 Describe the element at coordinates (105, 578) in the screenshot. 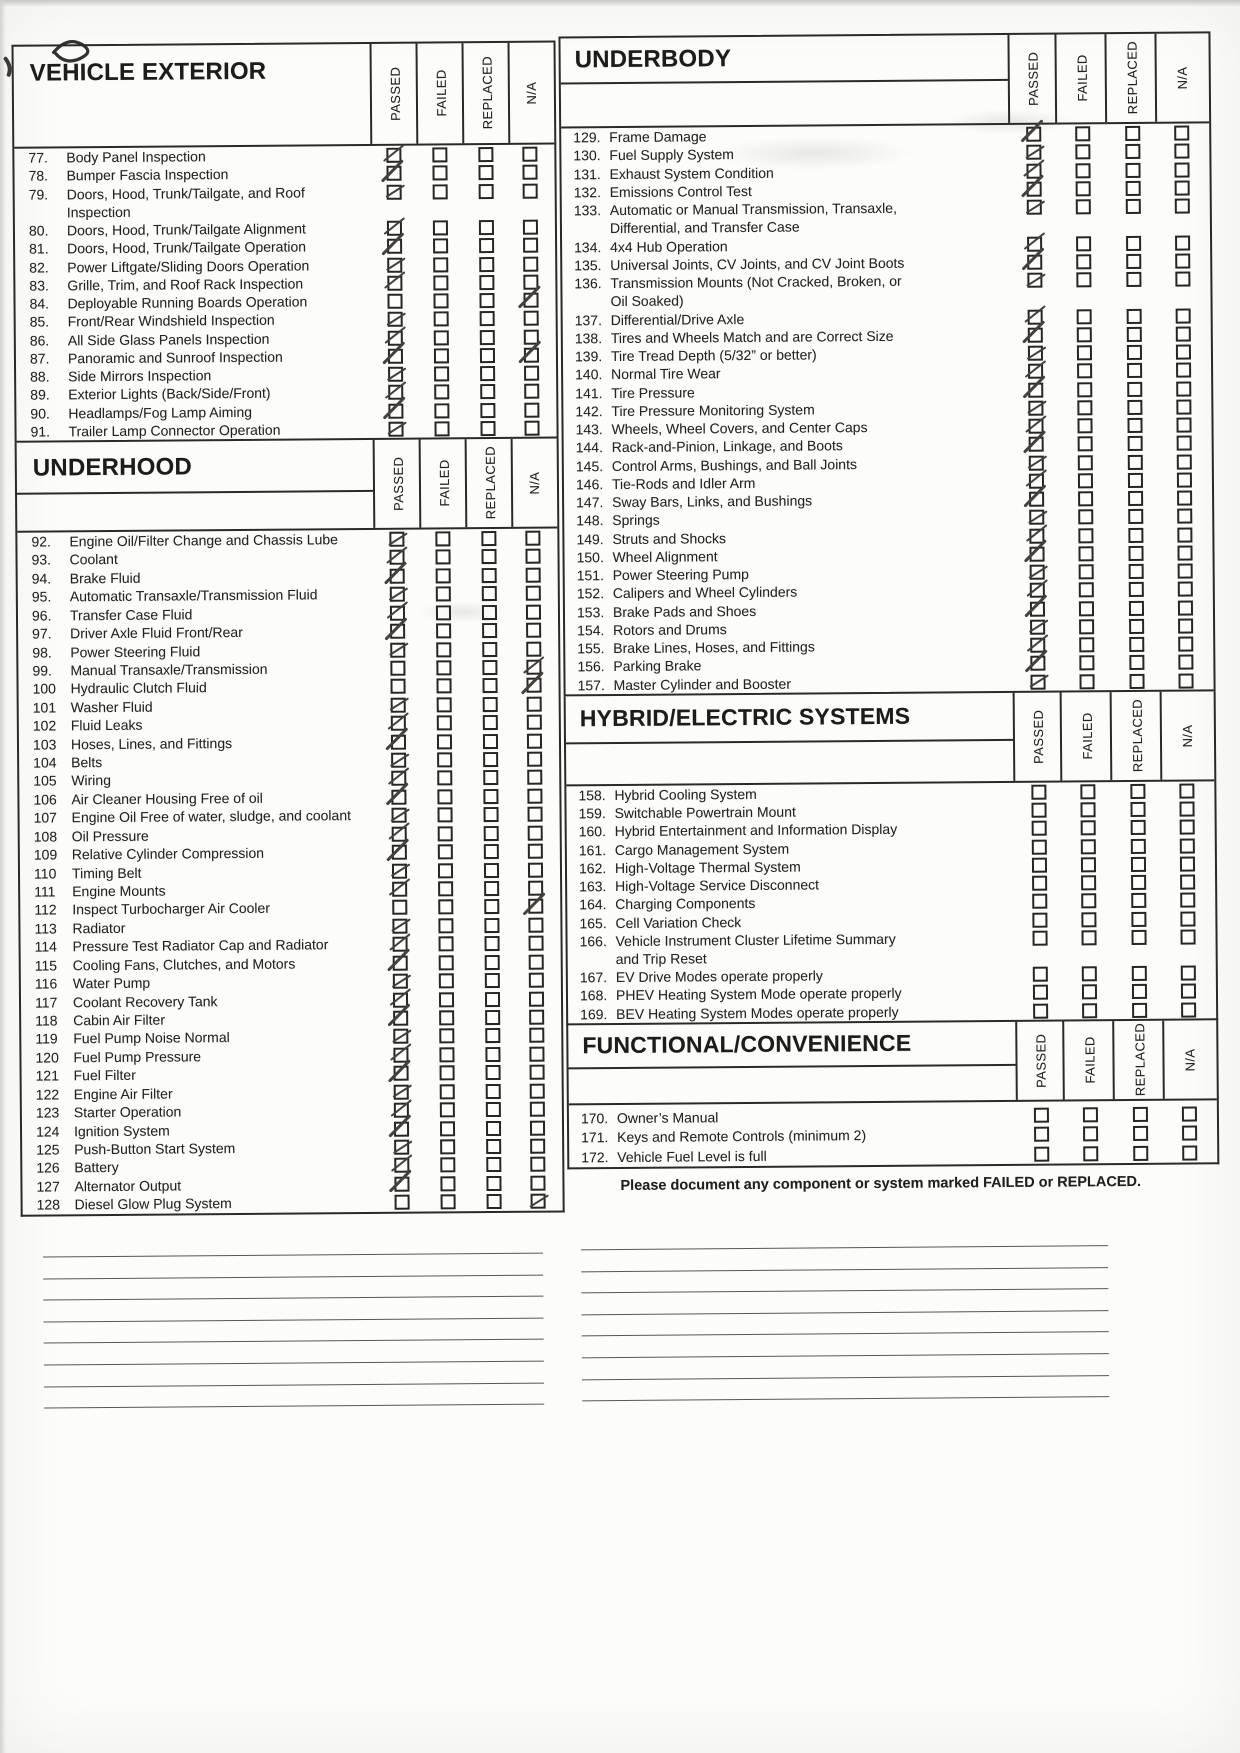

I see `item-label: Brake Fluid` at that location.